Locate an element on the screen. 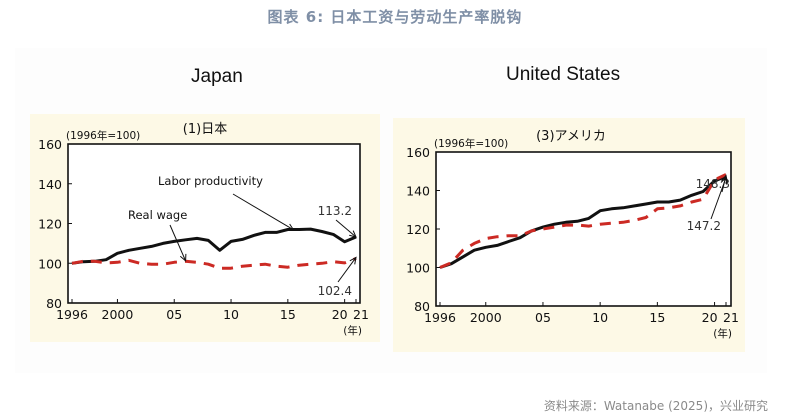  source-note: 资料来源：Watanabe (2025)，兴业研究 is located at coordinates (655, 406).